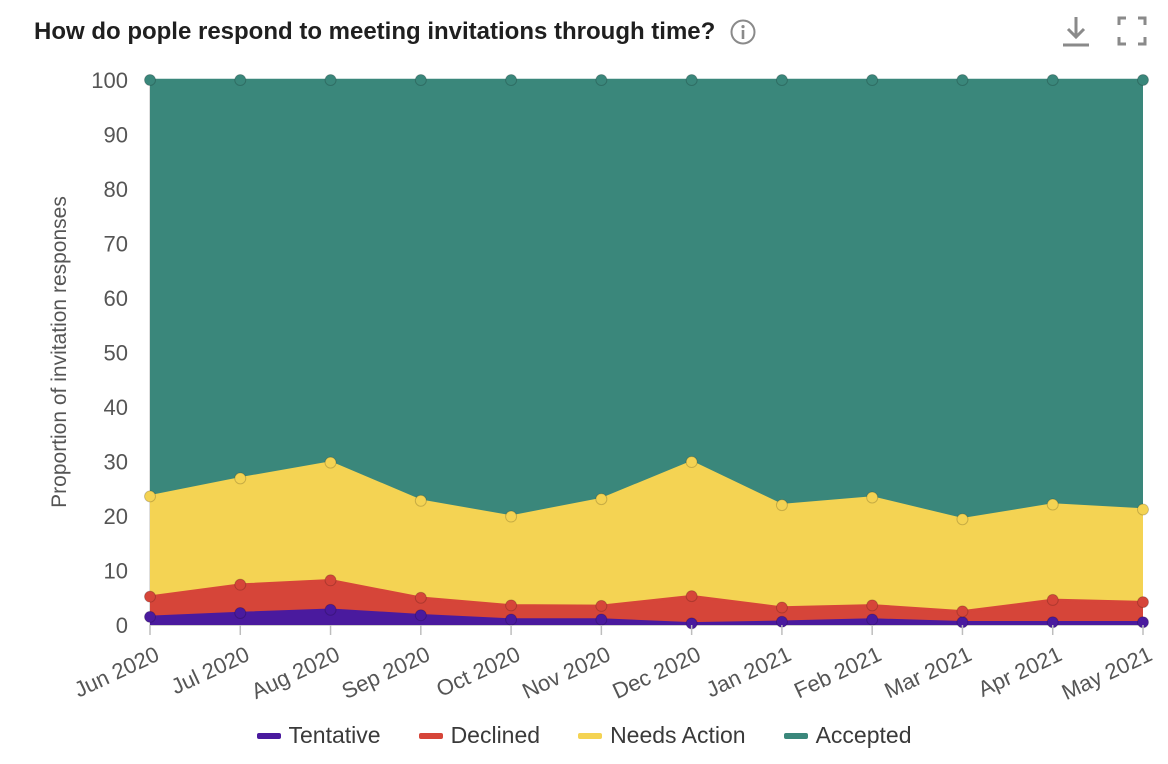  Describe the element at coordinates (1132, 31) in the screenshot. I see `fullscreen-icon` at that location.